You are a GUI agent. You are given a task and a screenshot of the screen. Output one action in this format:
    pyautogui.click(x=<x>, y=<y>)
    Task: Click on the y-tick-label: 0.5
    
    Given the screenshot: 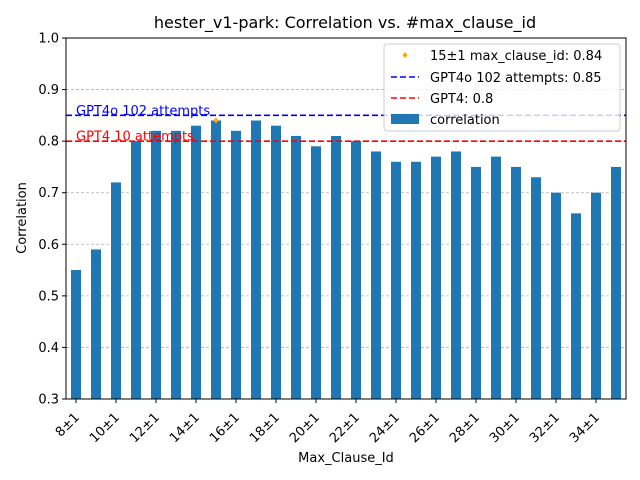 What is the action you would take?
    pyautogui.click(x=48, y=296)
    